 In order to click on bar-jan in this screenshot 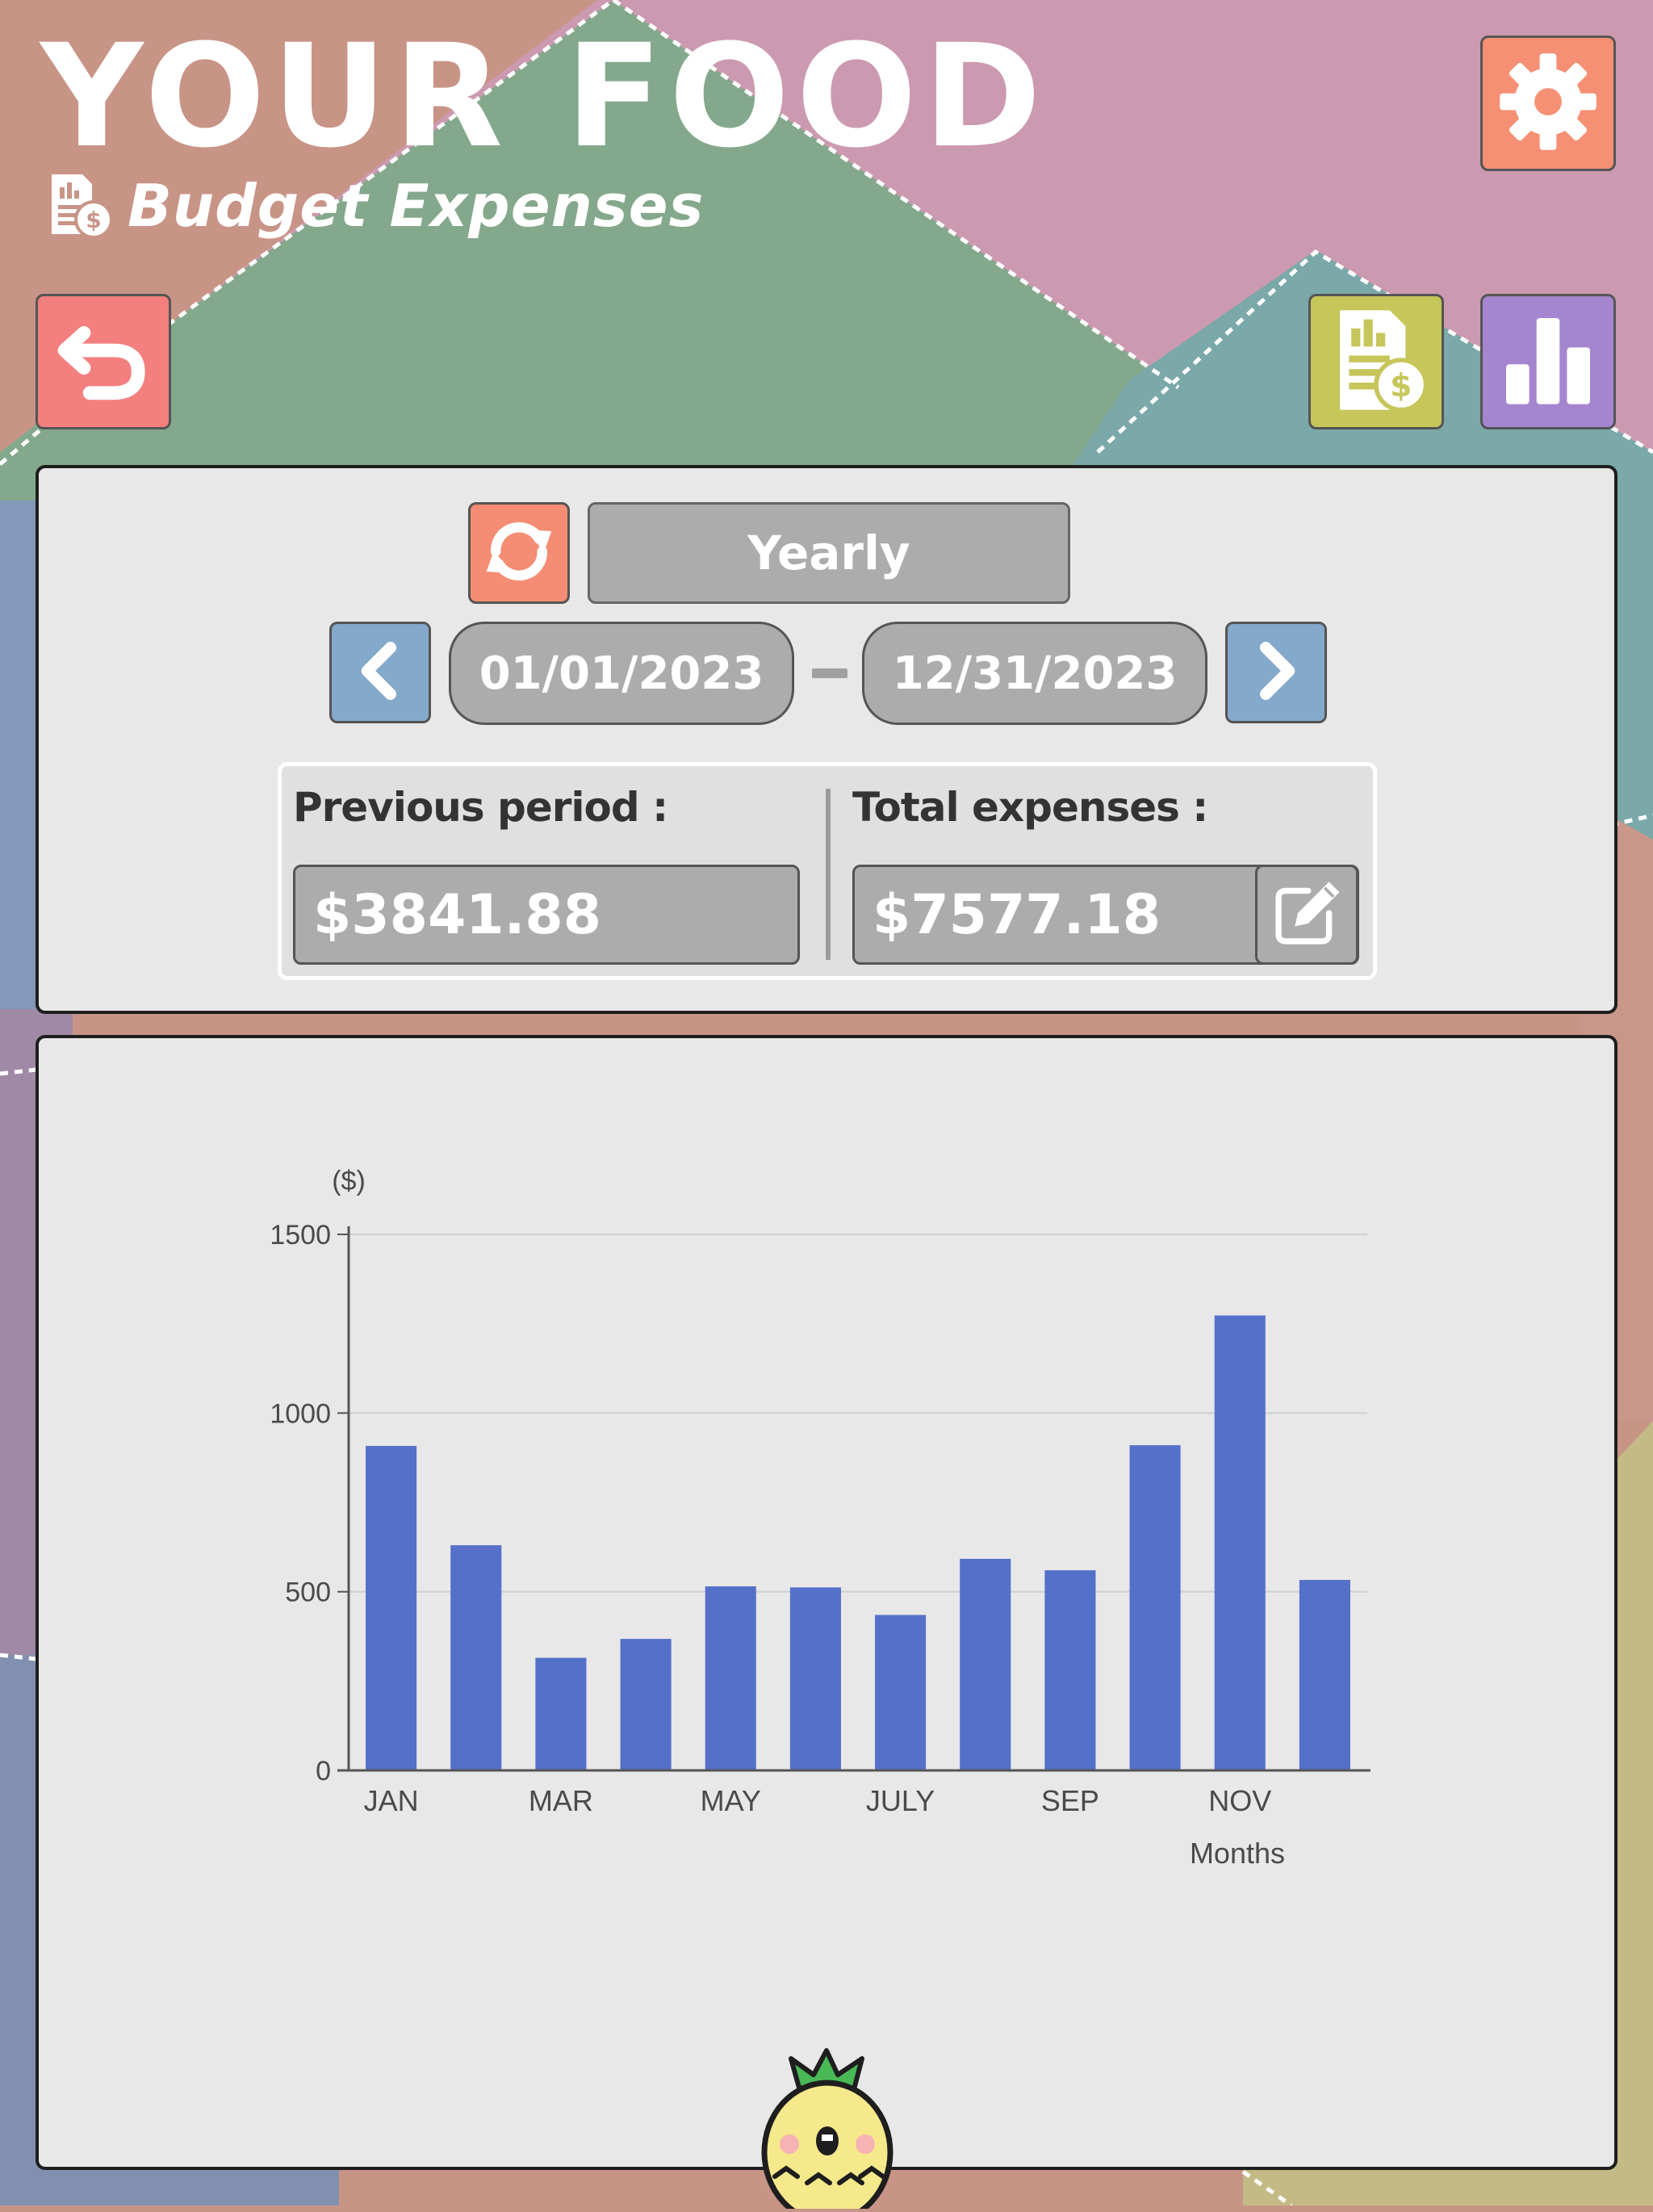, I will do `click(391, 1608)`.